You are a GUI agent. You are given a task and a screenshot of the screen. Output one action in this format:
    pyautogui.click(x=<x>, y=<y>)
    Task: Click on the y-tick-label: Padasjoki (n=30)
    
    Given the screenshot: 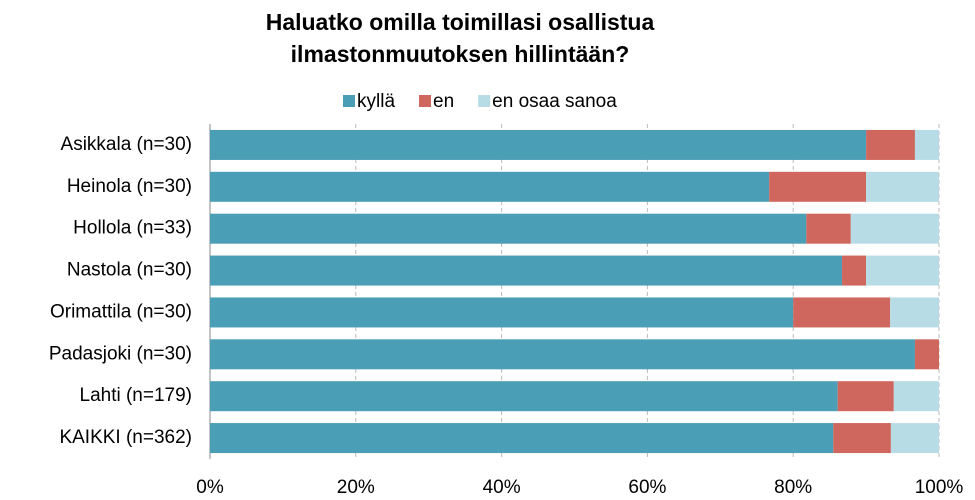 What is the action you would take?
    pyautogui.click(x=120, y=353)
    